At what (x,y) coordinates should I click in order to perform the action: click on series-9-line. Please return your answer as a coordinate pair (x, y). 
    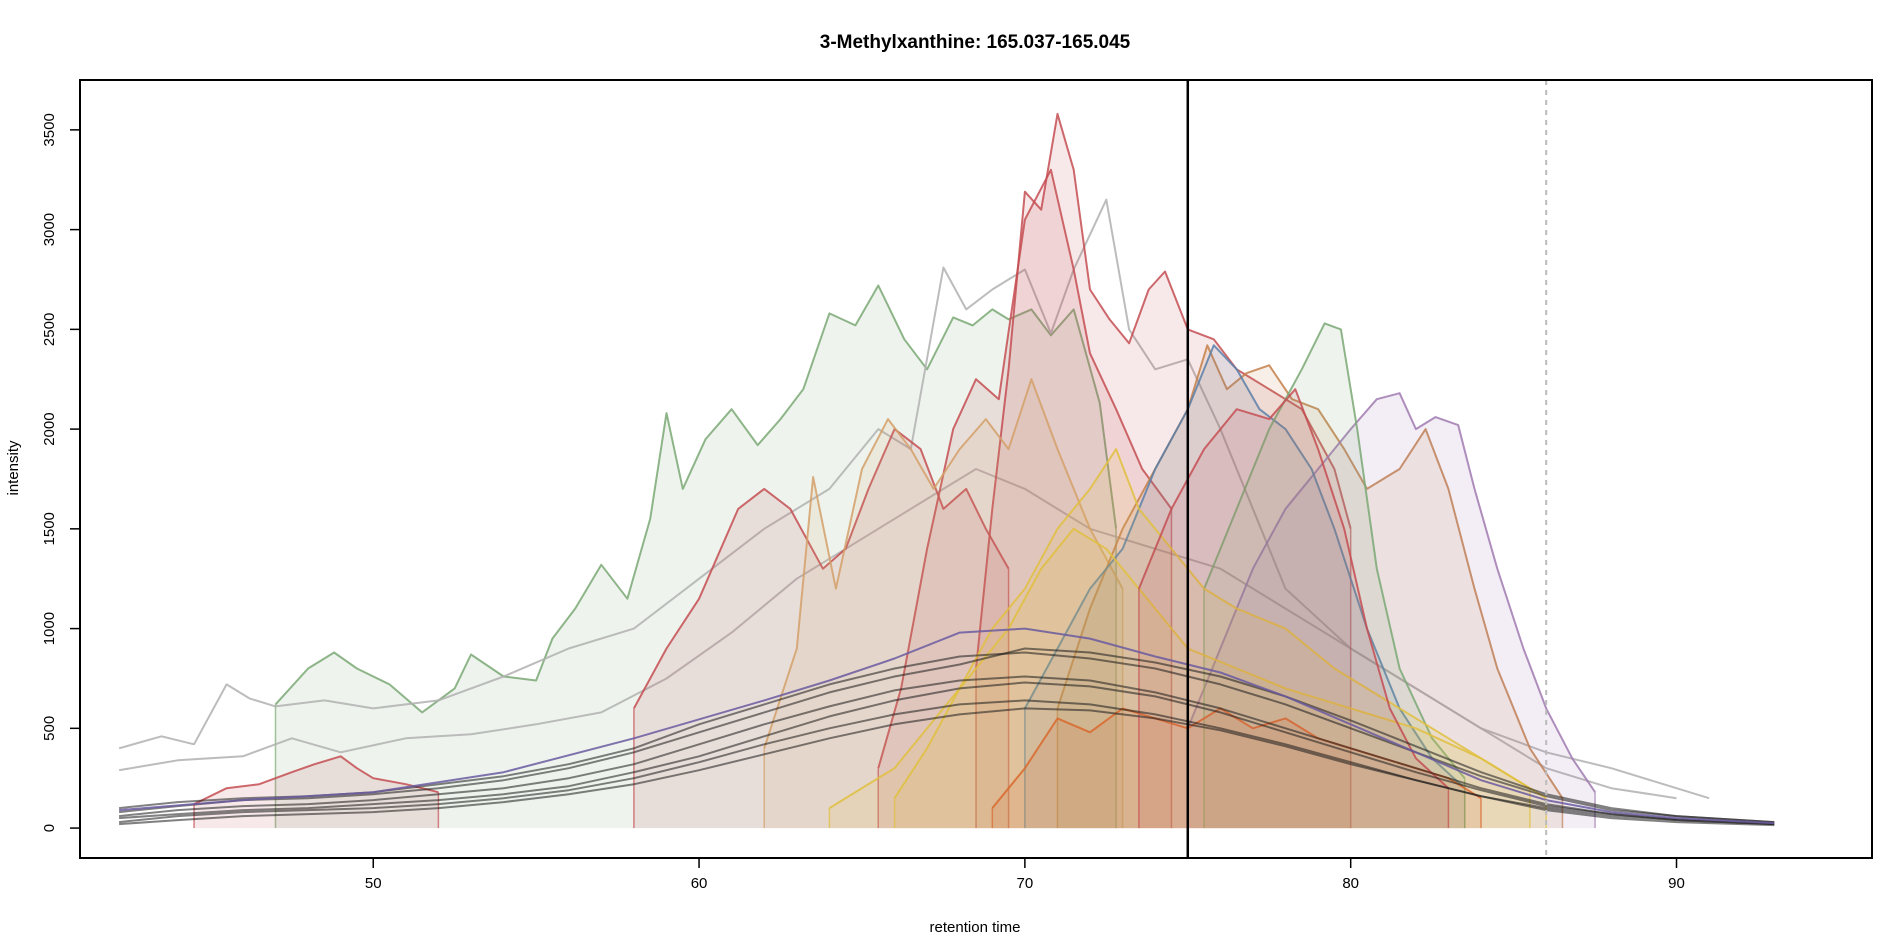
    Looking at the image, I should click on (1391, 592).